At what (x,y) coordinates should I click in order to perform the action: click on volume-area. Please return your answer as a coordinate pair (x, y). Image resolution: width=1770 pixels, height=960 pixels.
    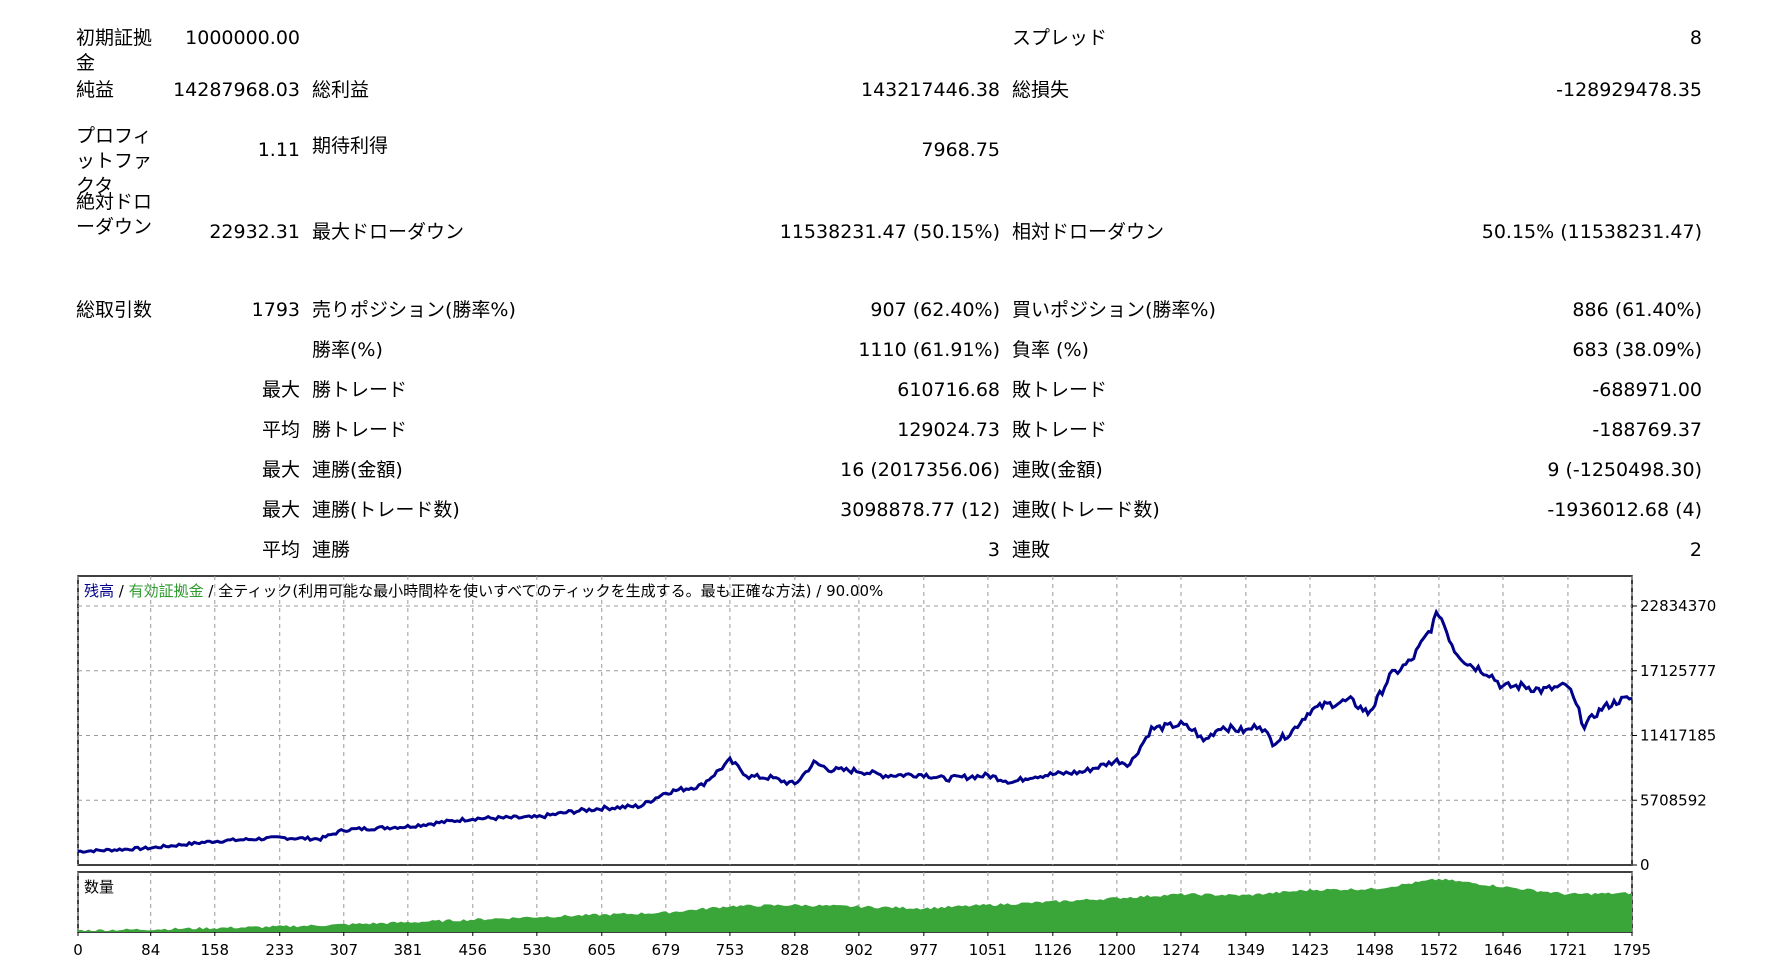
    Looking at the image, I should click on (855, 905).